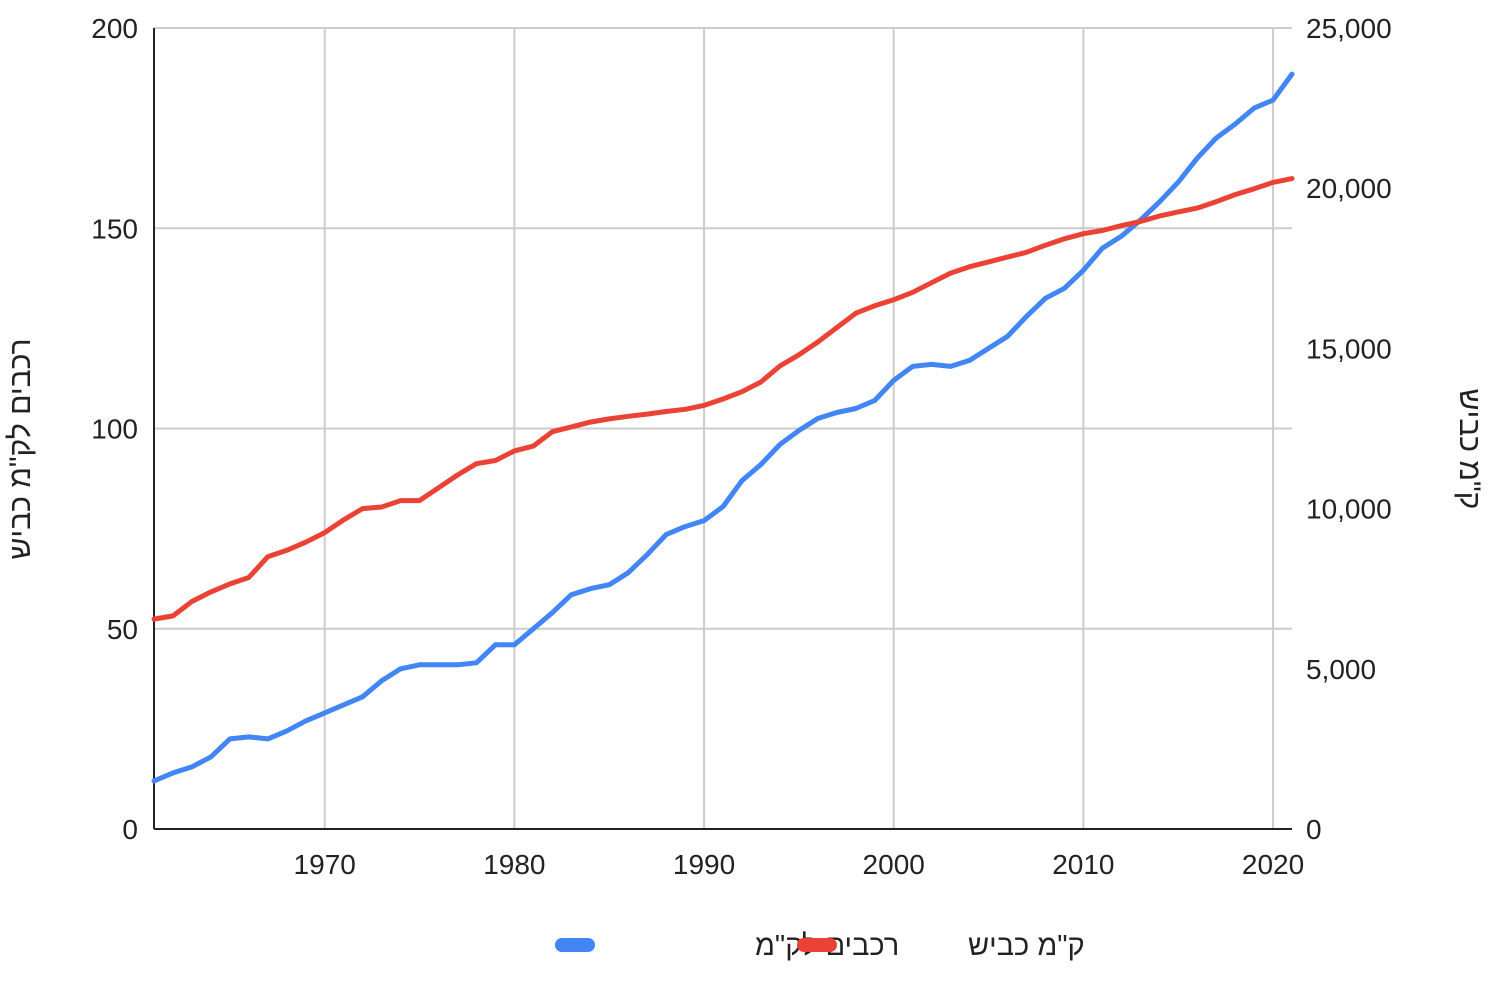  I want to click on legend: רכבים לק"מ ק"מ כביש, so click(820, 946).